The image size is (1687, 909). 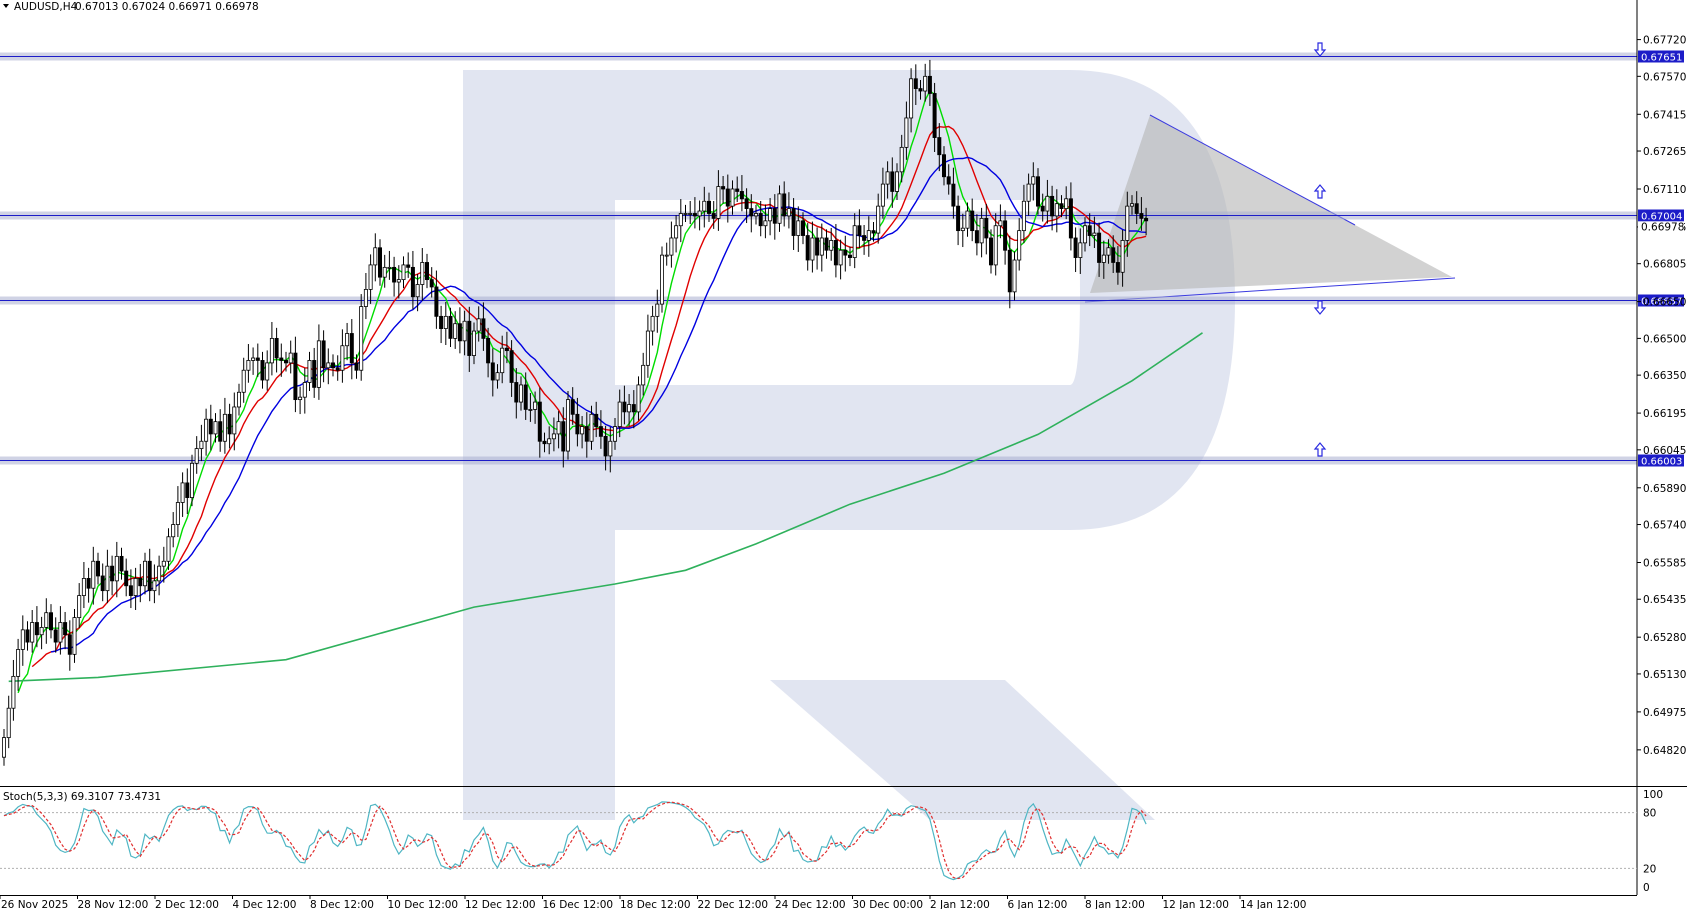 I want to click on level-price-label: 0.66657, so click(x=1661, y=302).